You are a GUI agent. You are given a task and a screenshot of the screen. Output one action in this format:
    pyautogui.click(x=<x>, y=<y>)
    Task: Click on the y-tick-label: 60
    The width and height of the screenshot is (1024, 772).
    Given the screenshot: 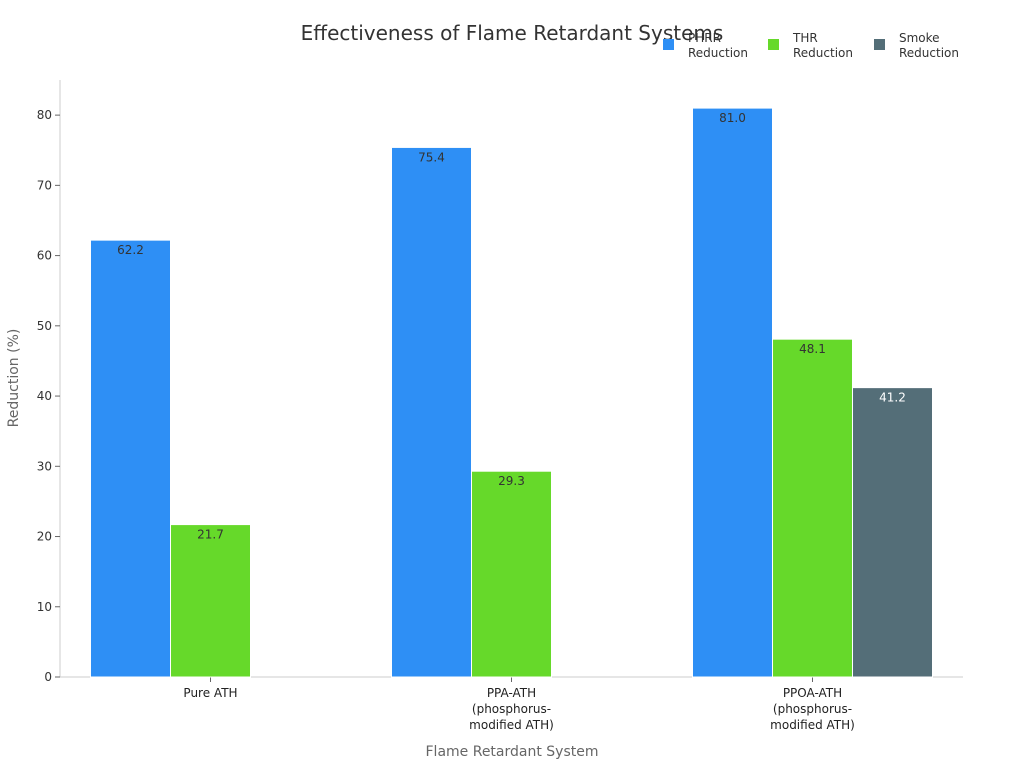 What is the action you would take?
    pyautogui.click(x=44, y=256)
    